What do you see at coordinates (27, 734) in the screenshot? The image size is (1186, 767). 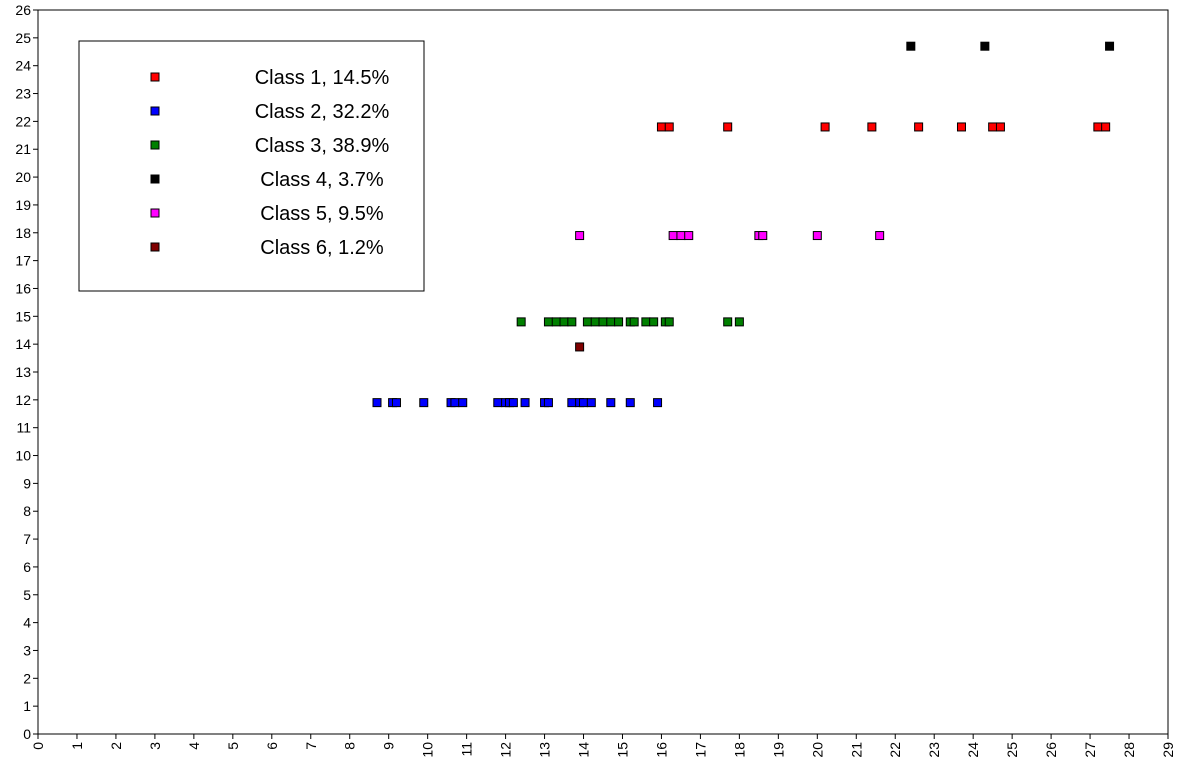 I see `y-tick-label: 0` at bounding box center [27, 734].